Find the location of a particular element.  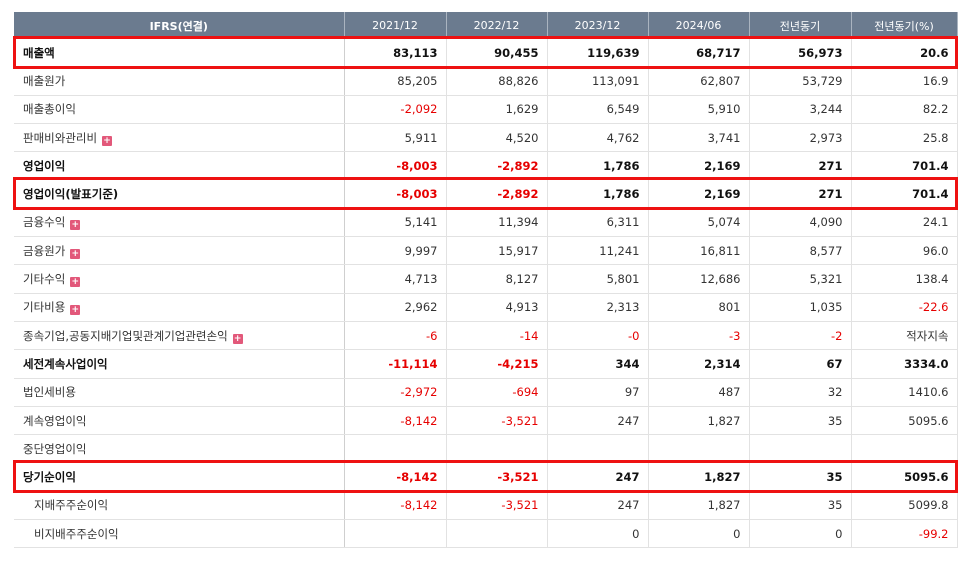

value-cell: 119,639 is located at coordinates (598, 53).